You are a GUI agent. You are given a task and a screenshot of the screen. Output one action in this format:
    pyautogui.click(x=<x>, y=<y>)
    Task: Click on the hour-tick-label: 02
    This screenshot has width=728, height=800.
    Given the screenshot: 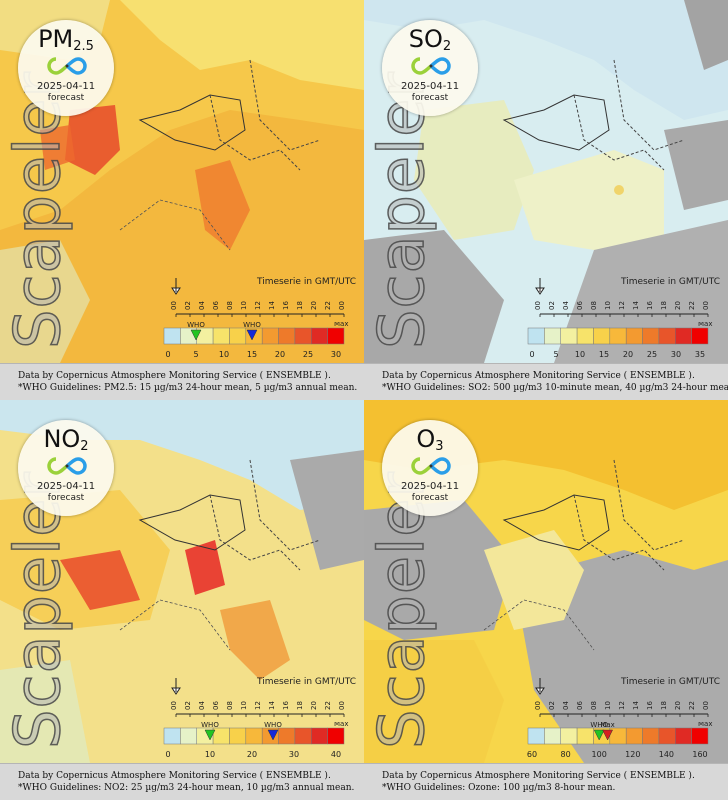 What is the action you would take?
    pyautogui.click(x=552, y=705)
    